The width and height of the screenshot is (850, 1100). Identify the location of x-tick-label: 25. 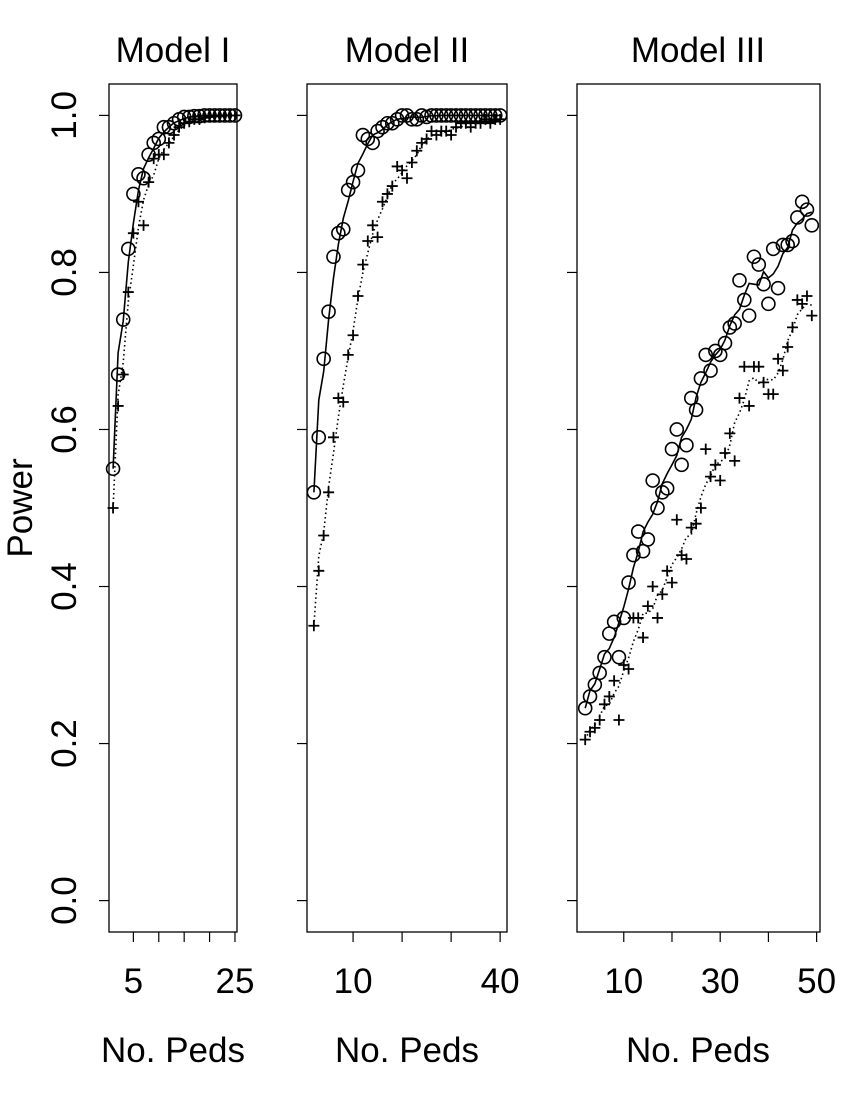
(234, 981).